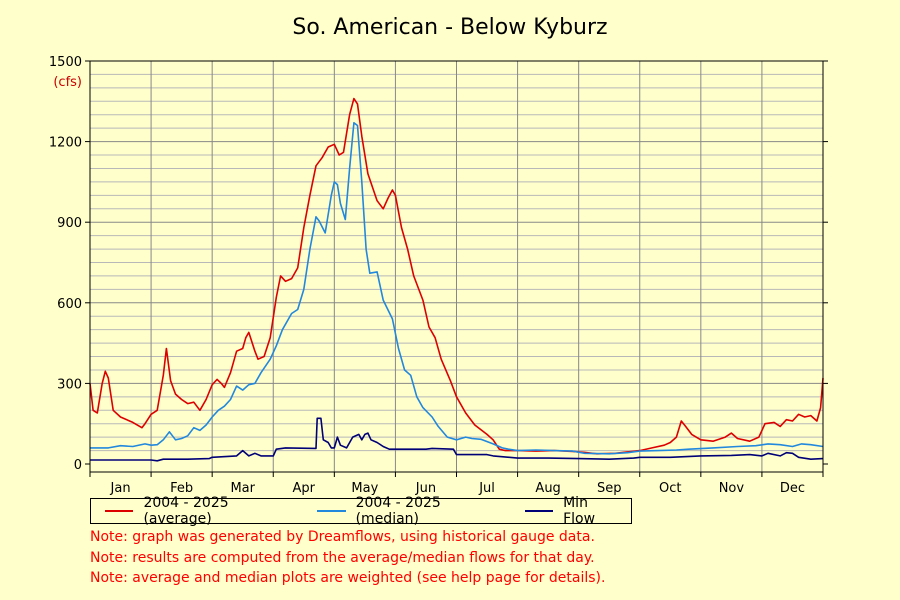 Image resolution: width=900 pixels, height=600 pixels. Describe the element at coordinates (609, 488) in the screenshot. I see `x-tick-label: Sep` at that location.